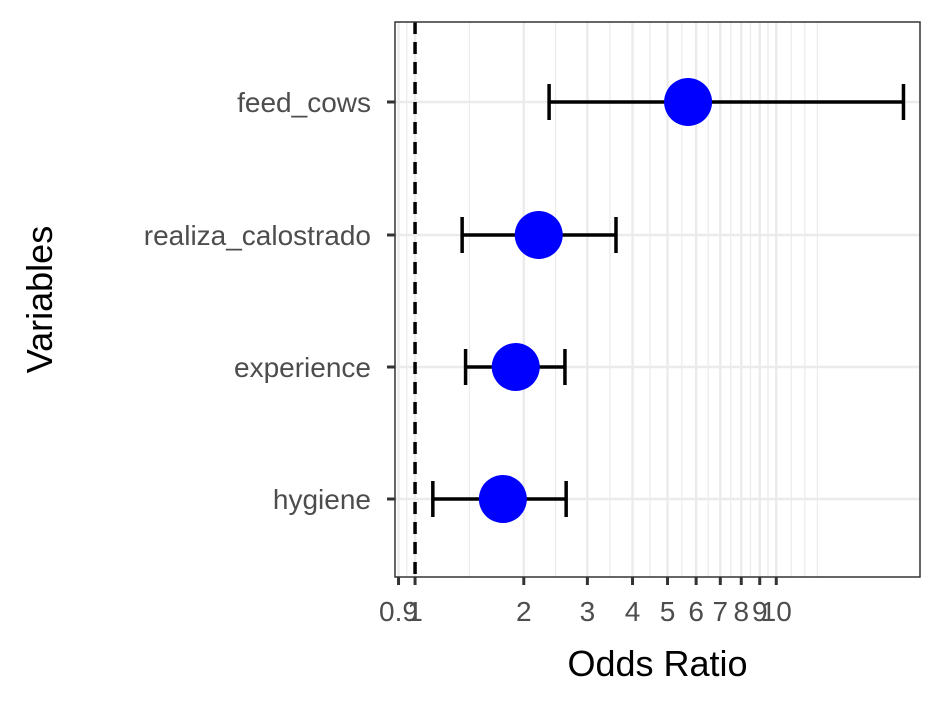 The image size is (944, 708). I want to click on y-axis-title: Variables, so click(39, 299).